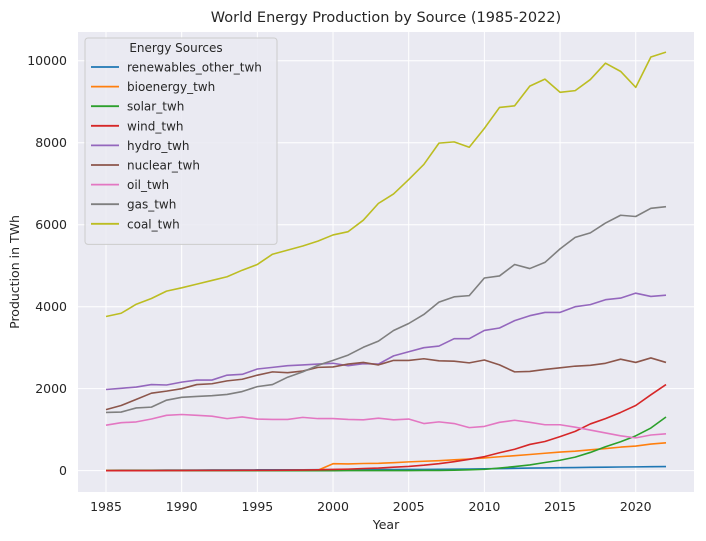  I want to click on legend-entry: hydro_twh, so click(158, 146).